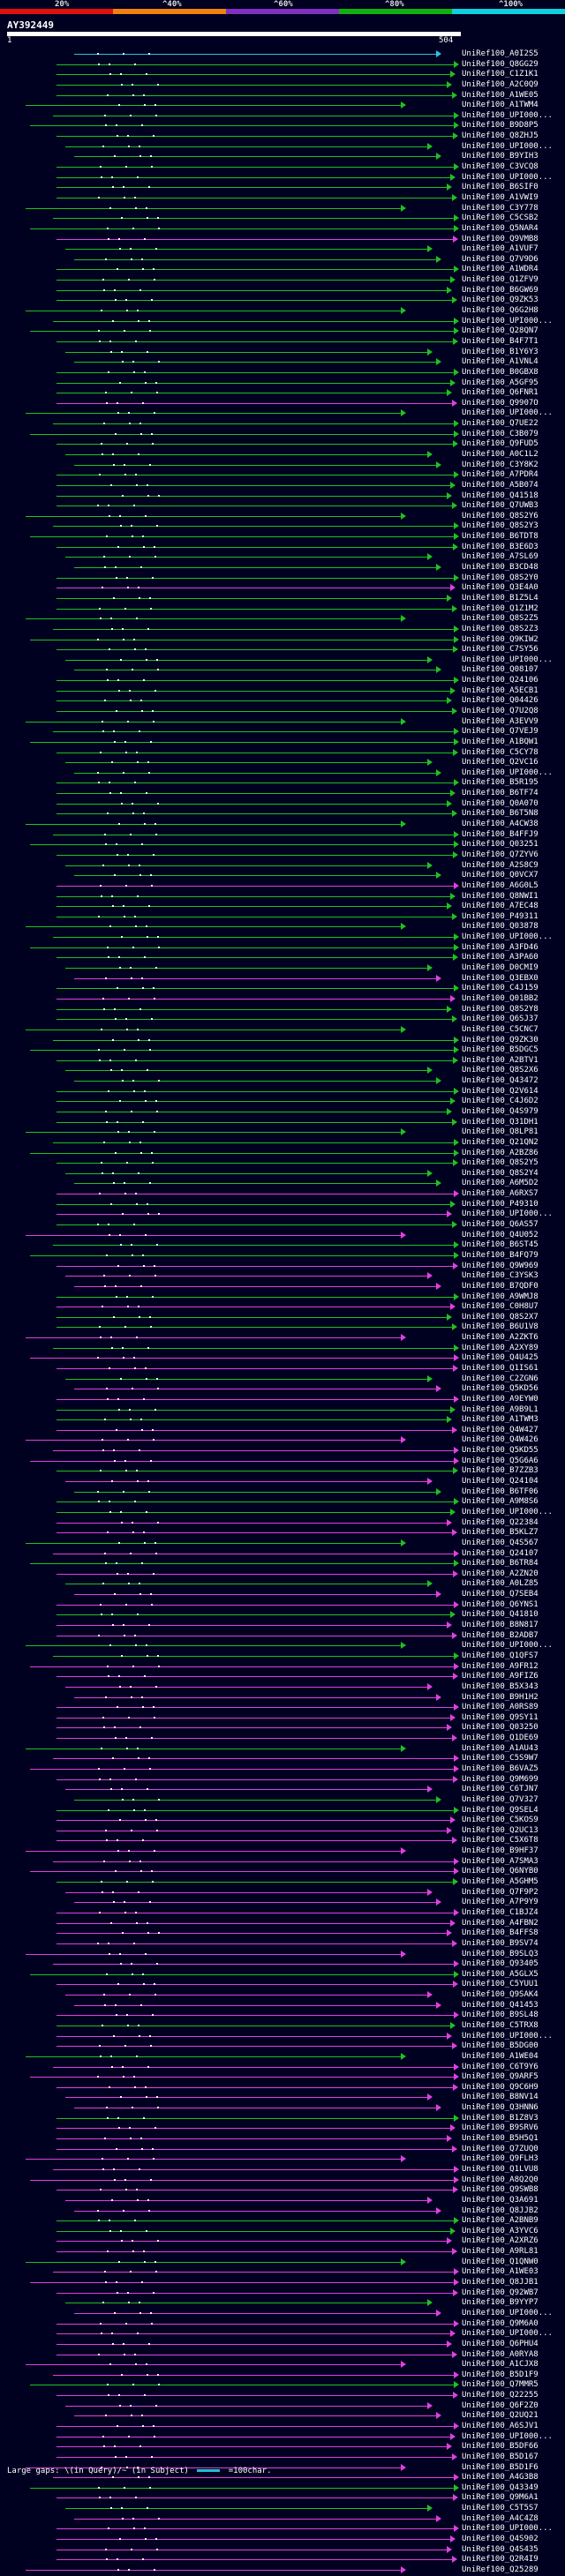 The width and height of the screenshot is (565, 2576). I want to click on hit-label: UniRef100_C4J6D2, so click(500, 1102).